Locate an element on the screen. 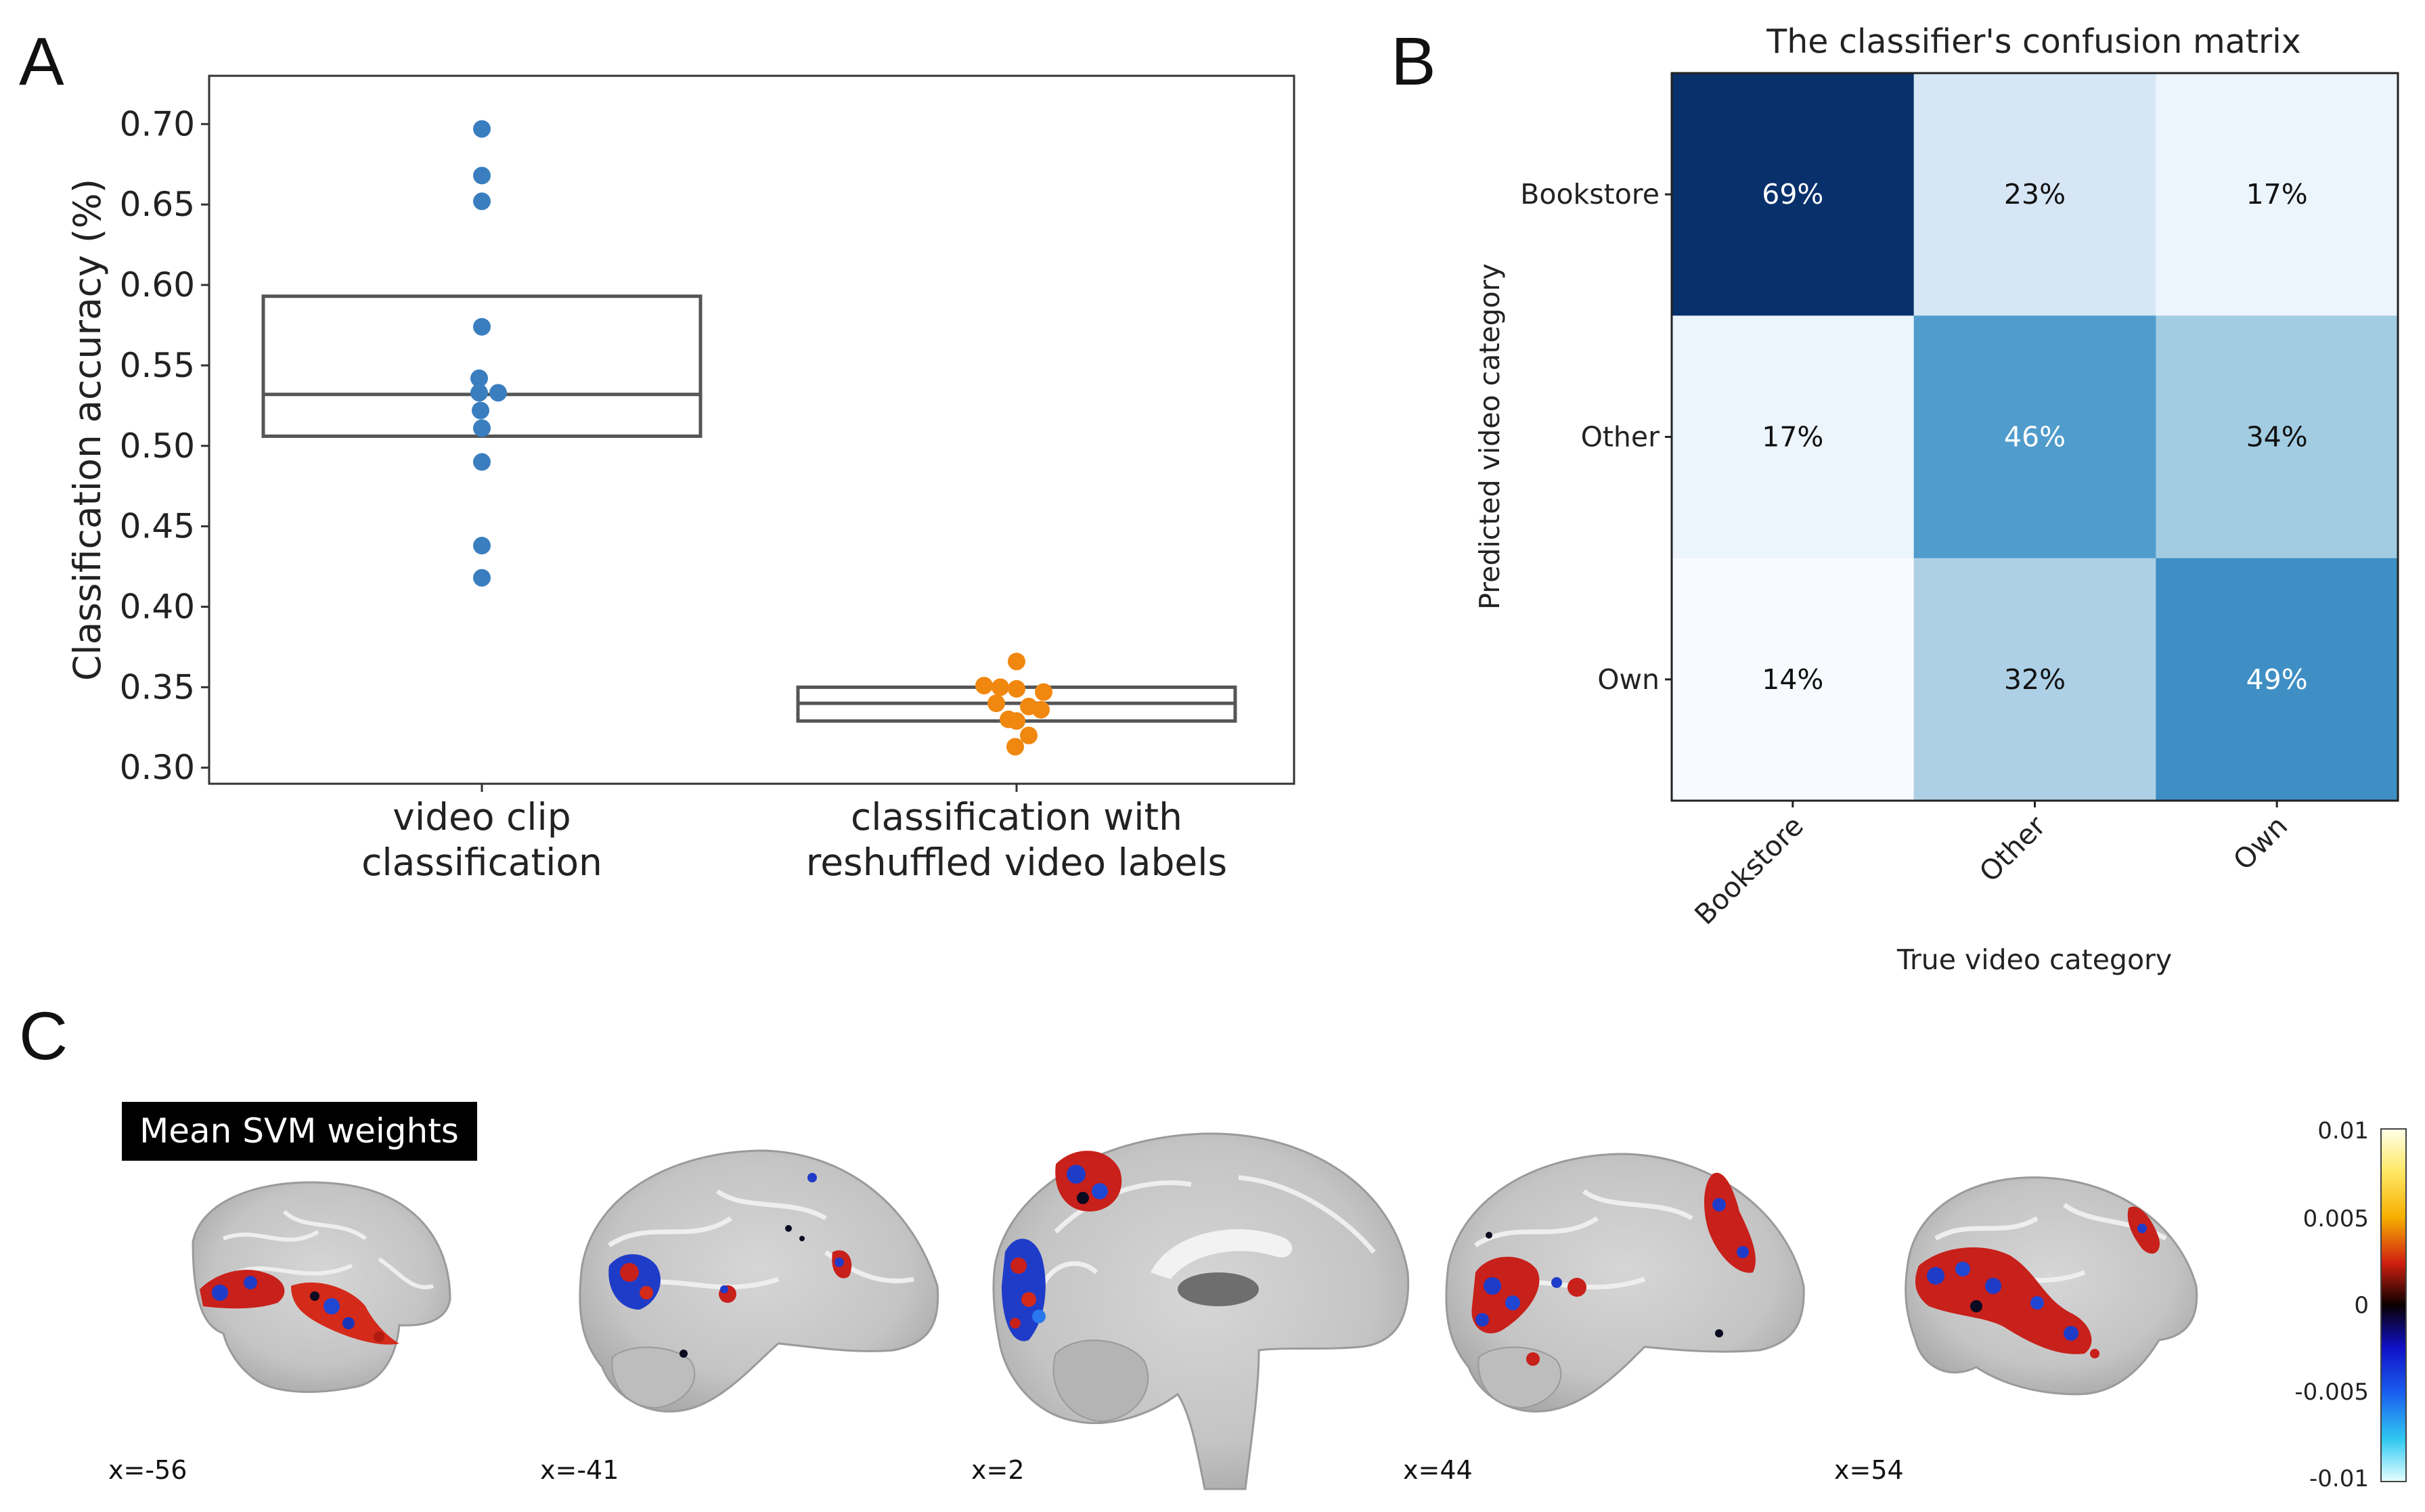 The width and height of the screenshot is (2425, 1512). confusion-cell-label: 34% is located at coordinates (2277, 437).